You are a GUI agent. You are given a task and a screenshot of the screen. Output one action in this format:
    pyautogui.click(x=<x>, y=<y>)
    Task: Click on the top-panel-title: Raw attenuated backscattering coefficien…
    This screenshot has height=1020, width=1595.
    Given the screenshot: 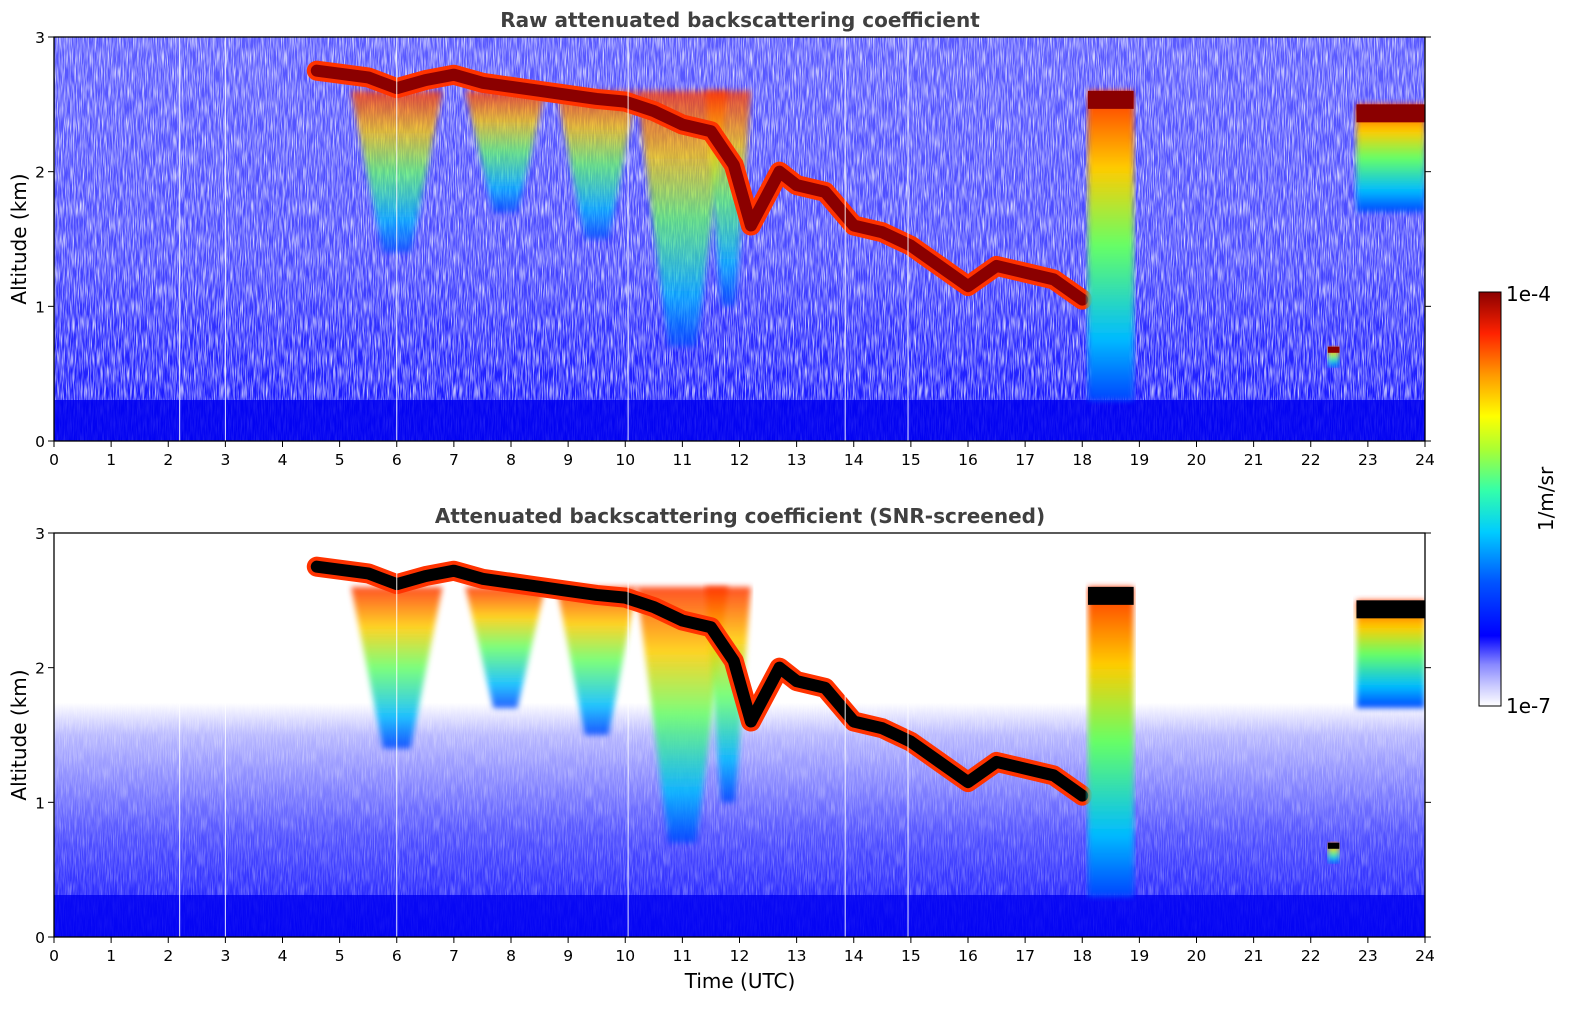 What is the action you would take?
    pyautogui.click(x=740, y=20)
    